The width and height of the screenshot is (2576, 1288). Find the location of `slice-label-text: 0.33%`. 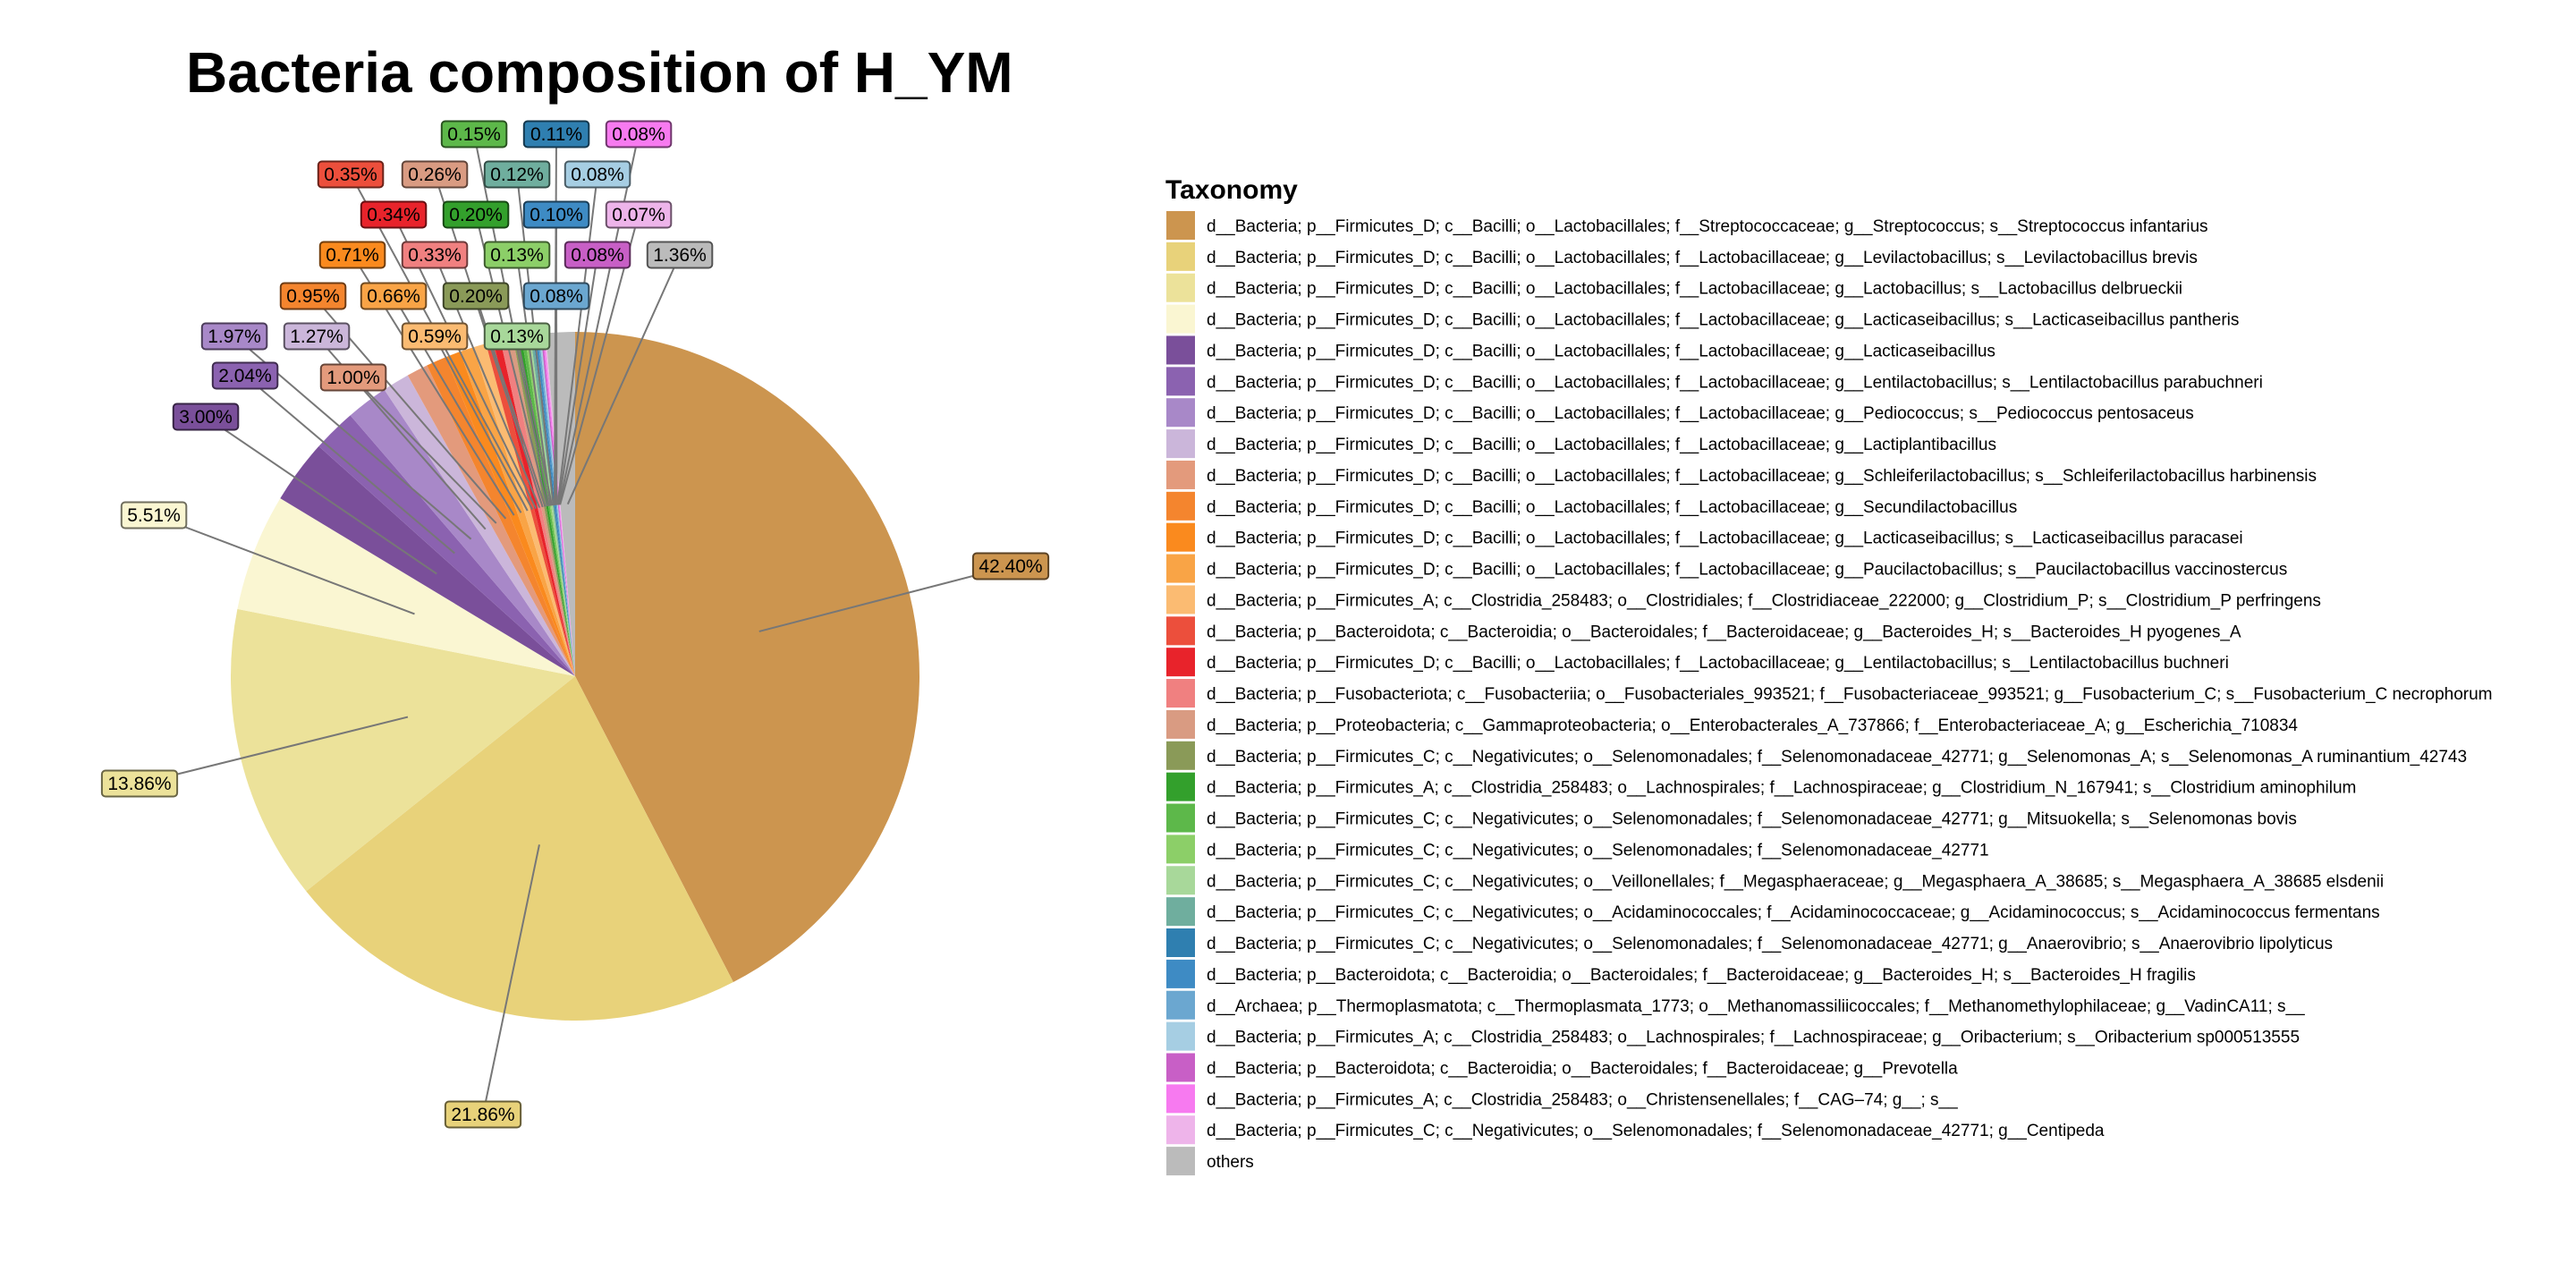

slice-label-text: 0.33% is located at coordinates (435, 255).